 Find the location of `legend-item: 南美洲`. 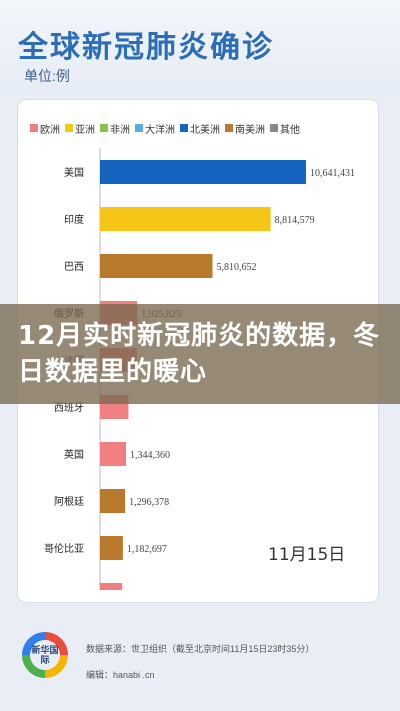

legend-item: 南美洲 is located at coordinates (245, 128).